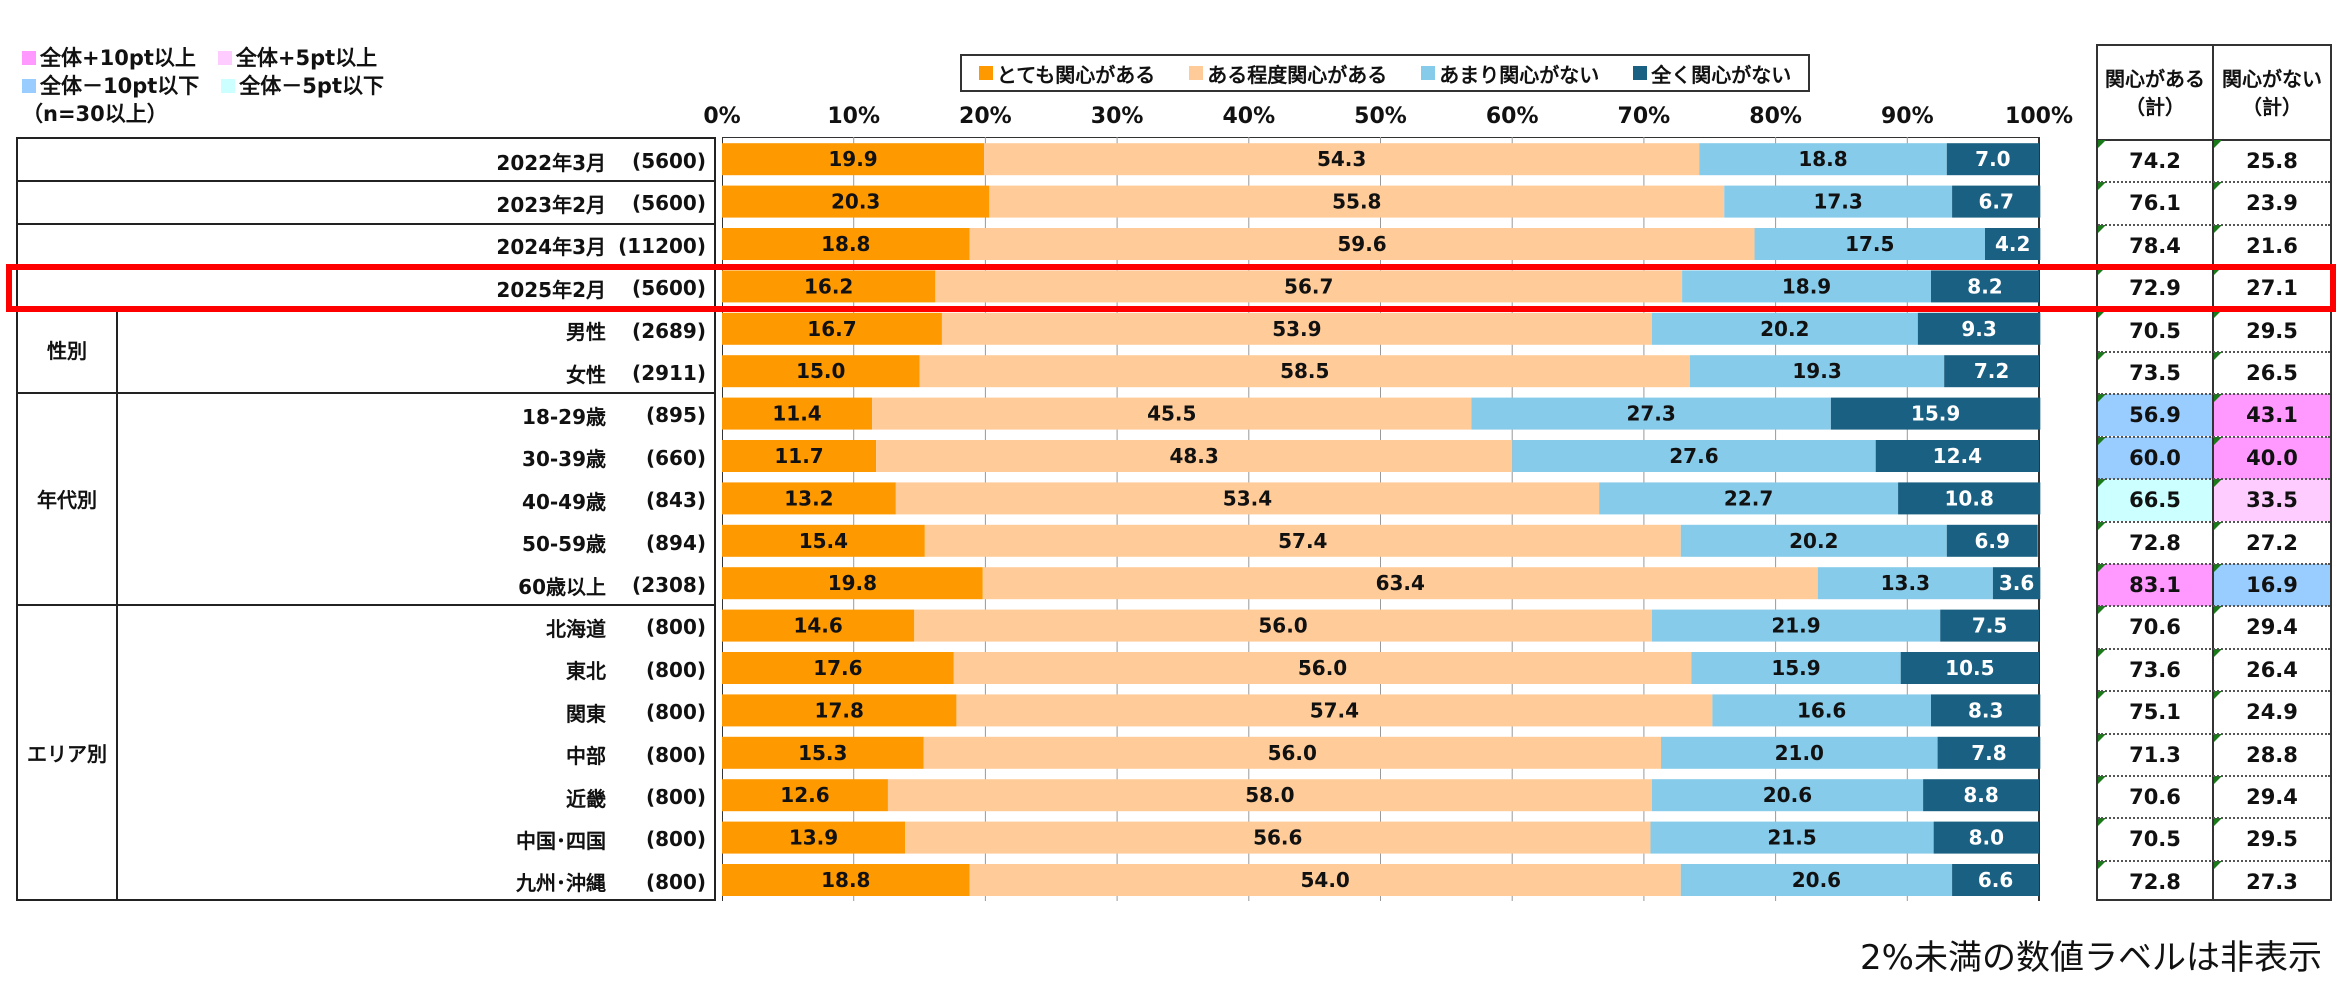 The height and width of the screenshot is (997, 2348). What do you see at coordinates (2272, 330) in the screenshot?
I see `total-value: 29.5` at bounding box center [2272, 330].